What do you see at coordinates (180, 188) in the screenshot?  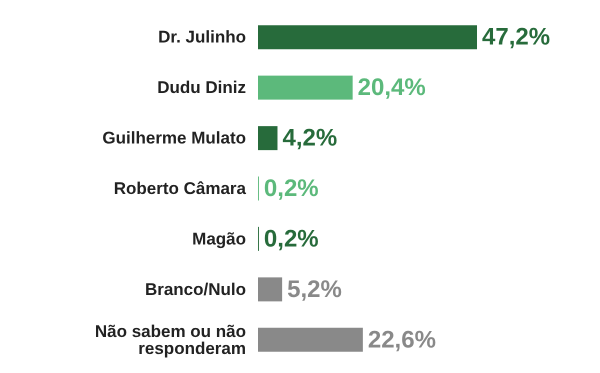 I see `y-tick-label: Roberto Câmara` at bounding box center [180, 188].